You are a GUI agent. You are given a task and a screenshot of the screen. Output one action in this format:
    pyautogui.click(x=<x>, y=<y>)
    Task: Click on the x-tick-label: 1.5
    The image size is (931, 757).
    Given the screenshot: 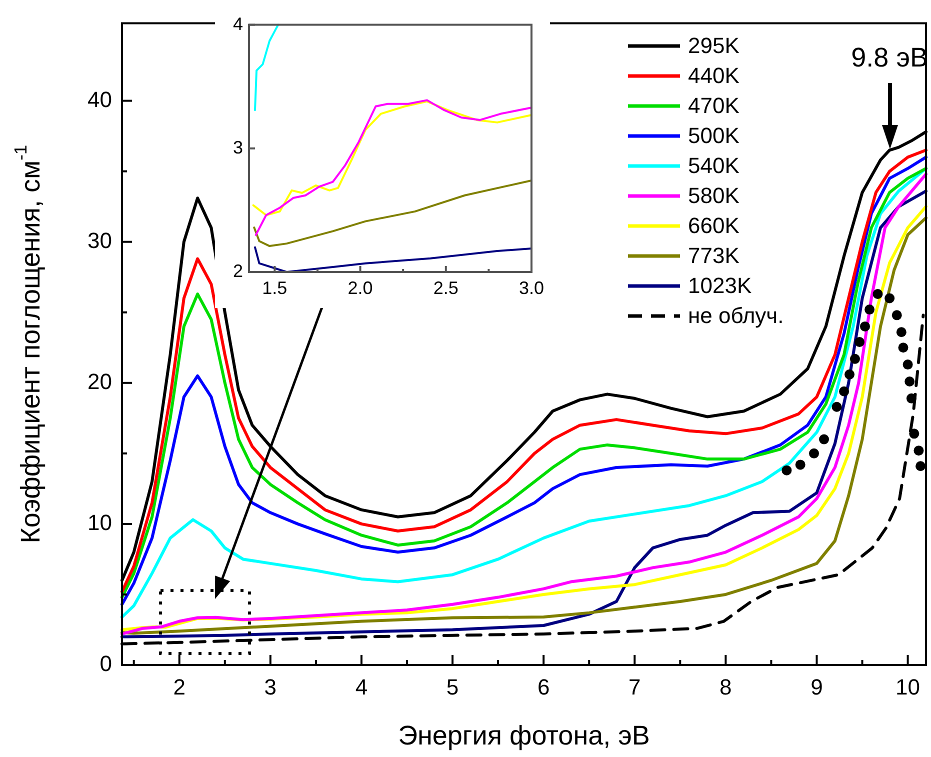 What is the action you would take?
    pyautogui.click(x=275, y=288)
    